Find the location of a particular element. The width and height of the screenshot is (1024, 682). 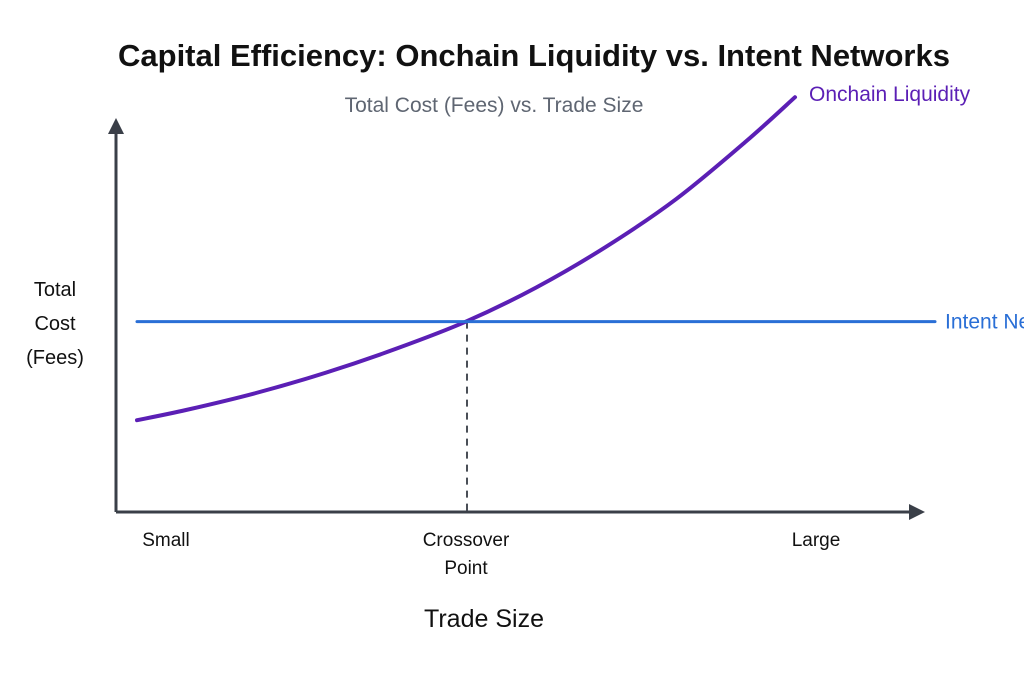

x-tick-label: Large is located at coordinates (816, 540).